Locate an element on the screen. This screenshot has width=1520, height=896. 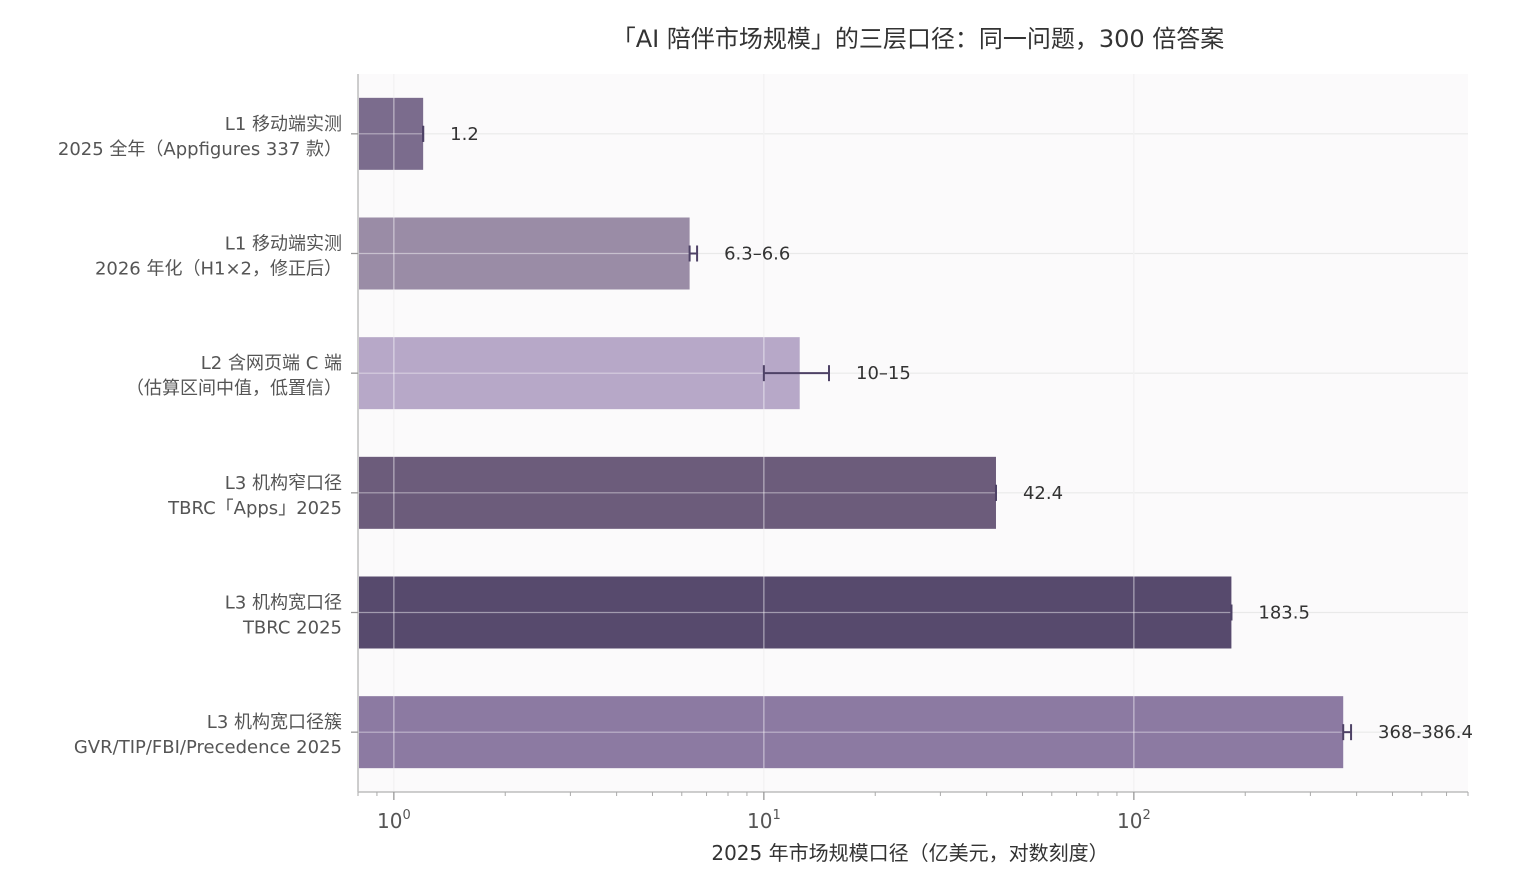
y-tick-label-line2: 2026 年化（H1×2，修正后） is located at coordinates (218, 269).